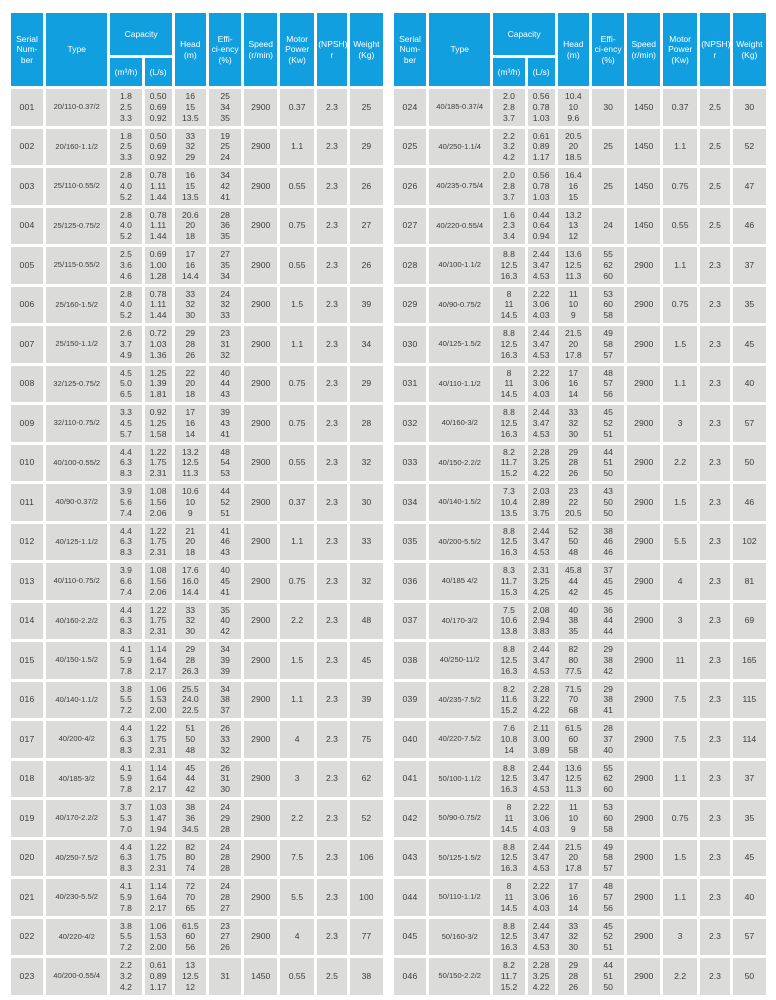 This screenshot has width=776, height=1000. What do you see at coordinates (608, 778) in the screenshot?
I see `cell-efficiency: 55 62 60` at bounding box center [608, 778].